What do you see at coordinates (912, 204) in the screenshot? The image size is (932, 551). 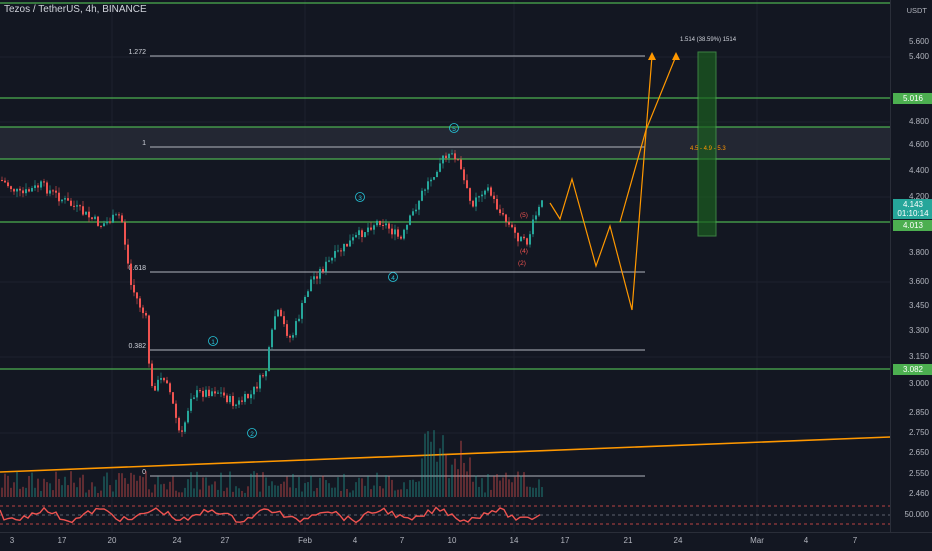 I see `price-tag: 4.143` at bounding box center [912, 204].